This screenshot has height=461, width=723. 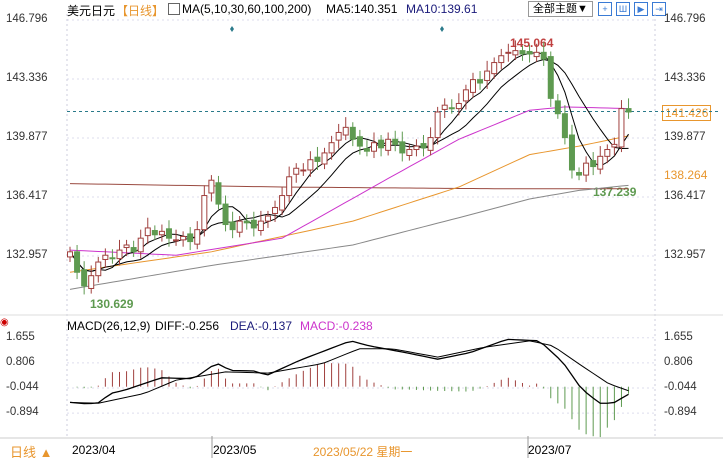 I want to click on ma200-line, so click(x=349, y=186).